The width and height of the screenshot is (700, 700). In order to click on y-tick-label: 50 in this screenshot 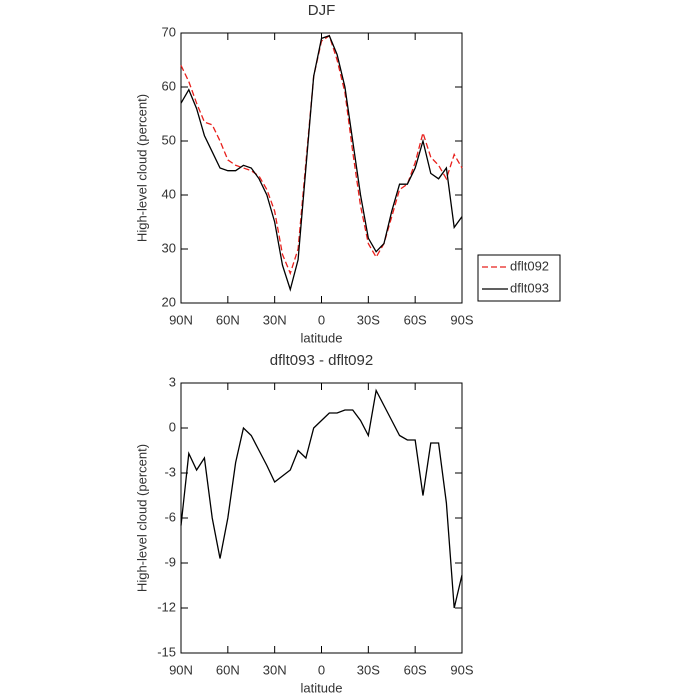, I will do `click(169, 139)`.